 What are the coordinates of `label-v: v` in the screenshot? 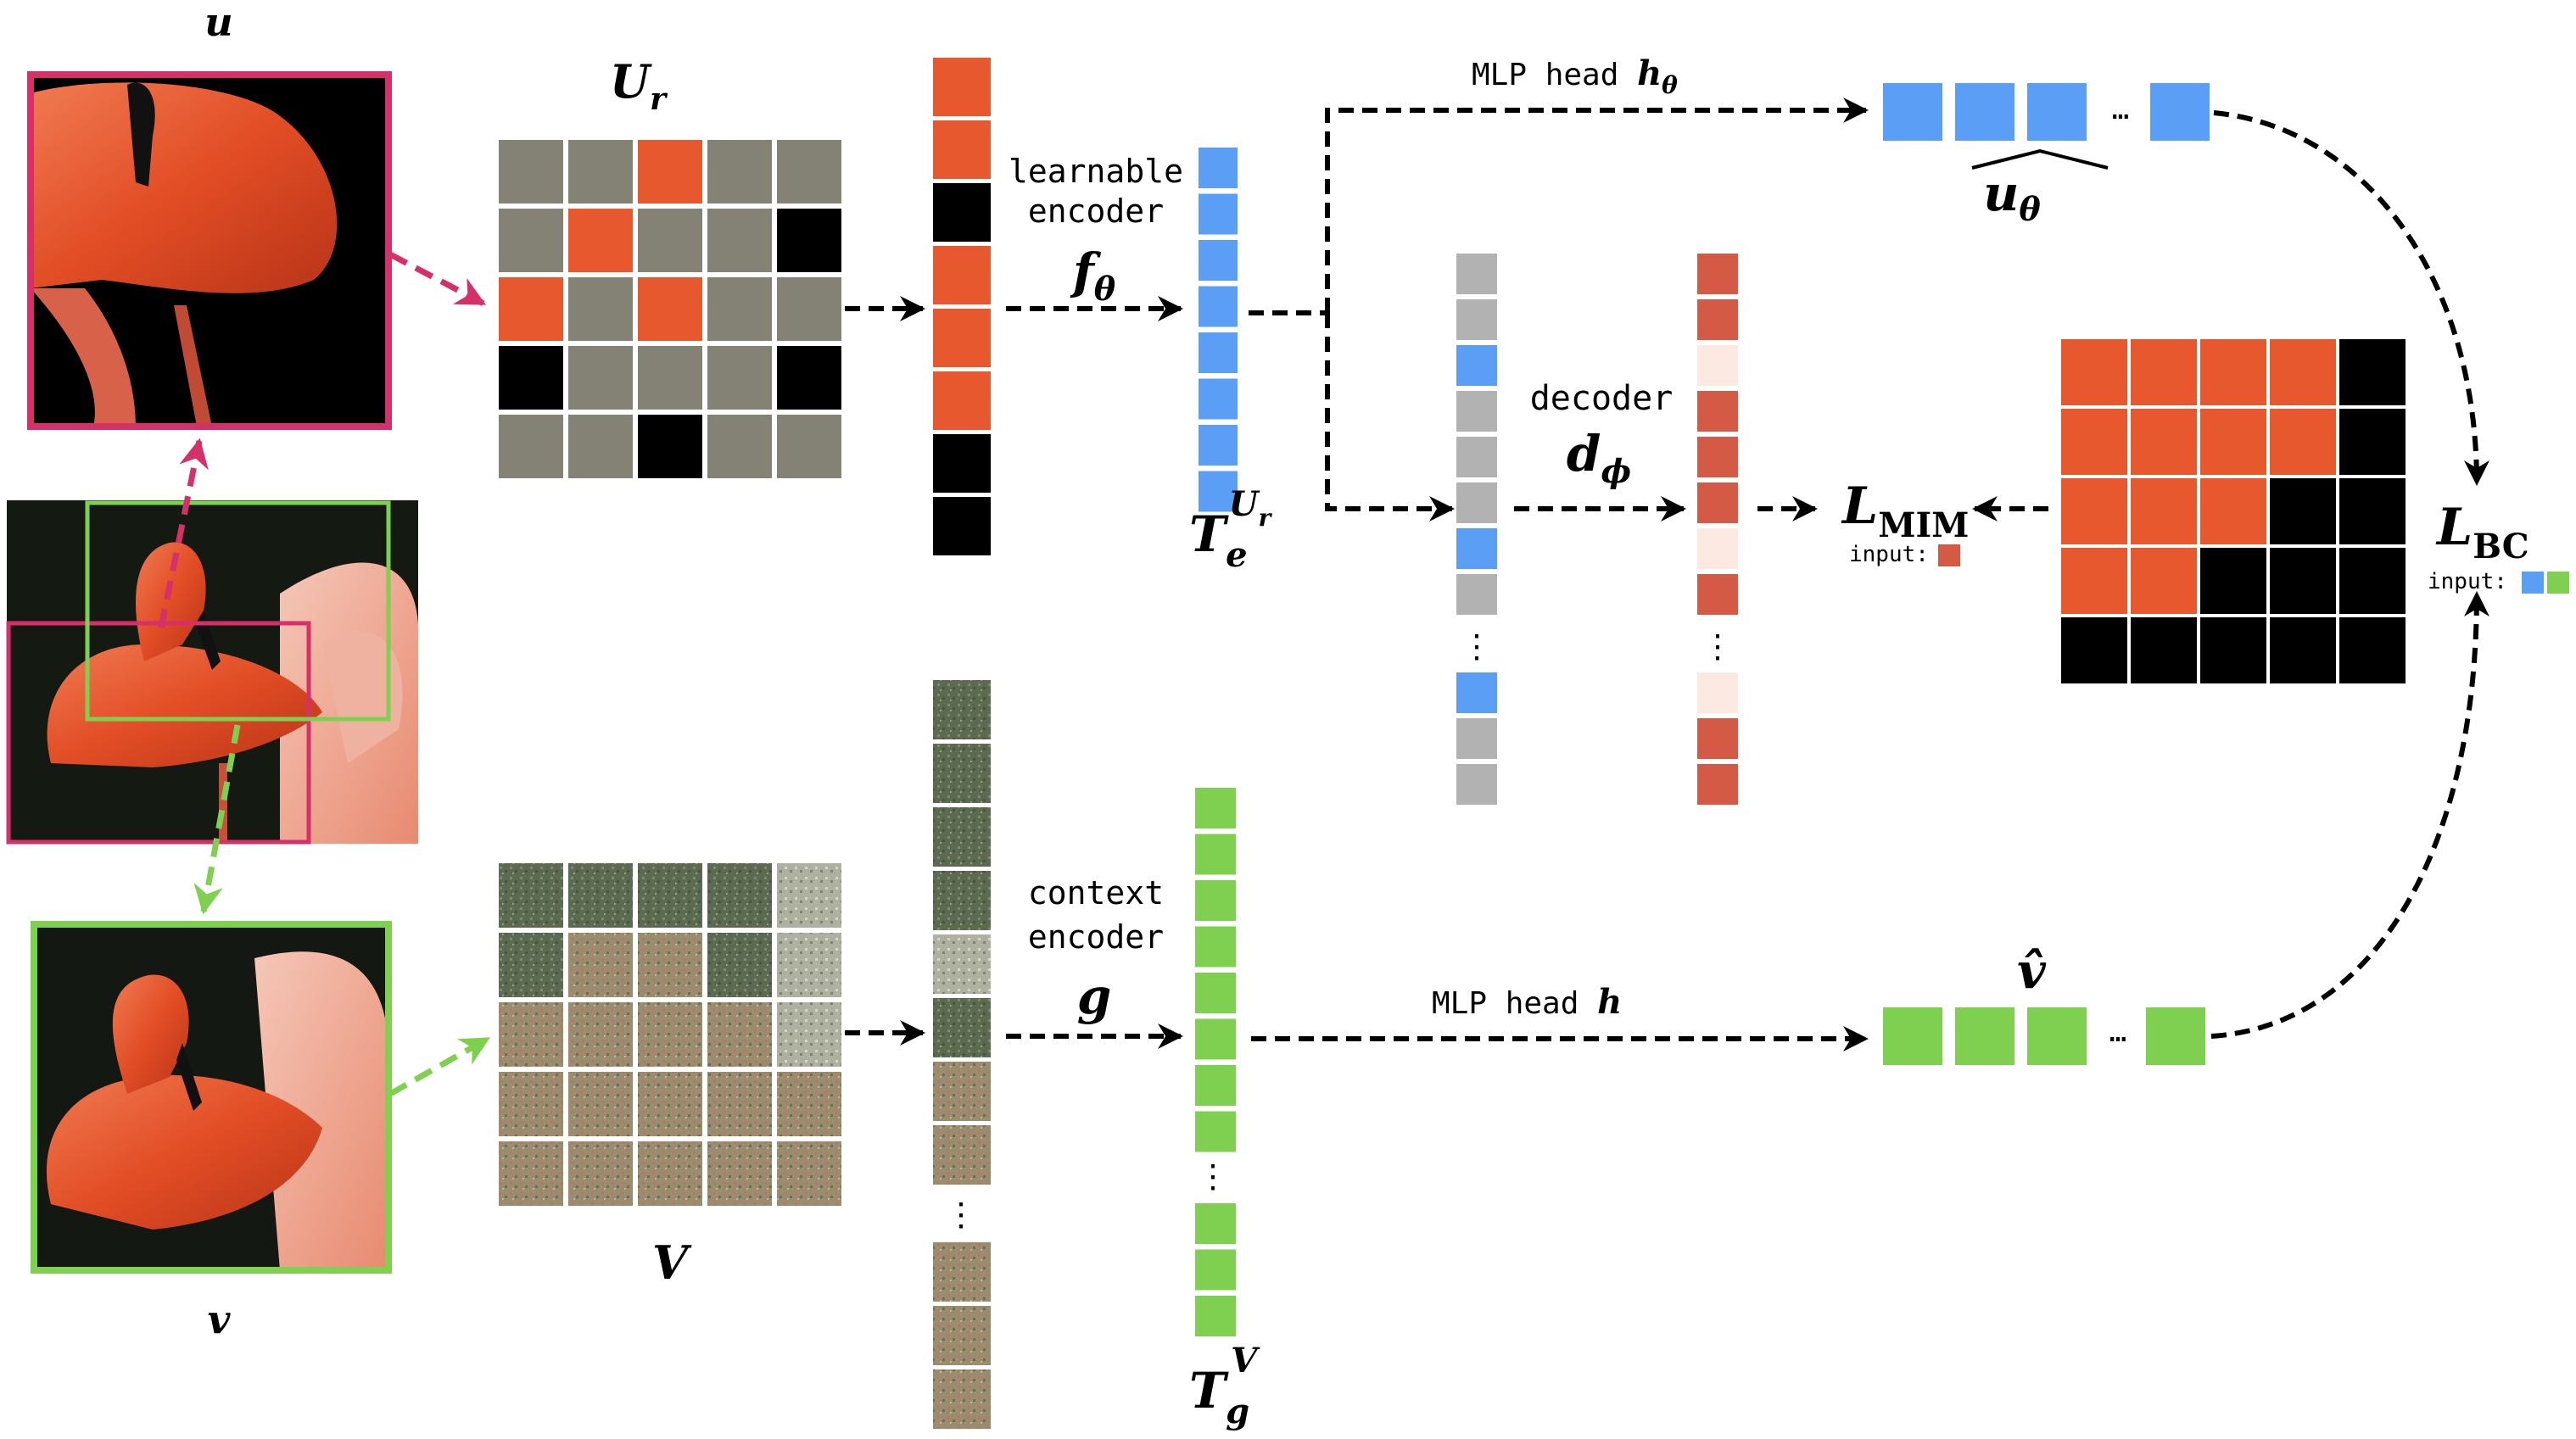 It's located at (220, 1319).